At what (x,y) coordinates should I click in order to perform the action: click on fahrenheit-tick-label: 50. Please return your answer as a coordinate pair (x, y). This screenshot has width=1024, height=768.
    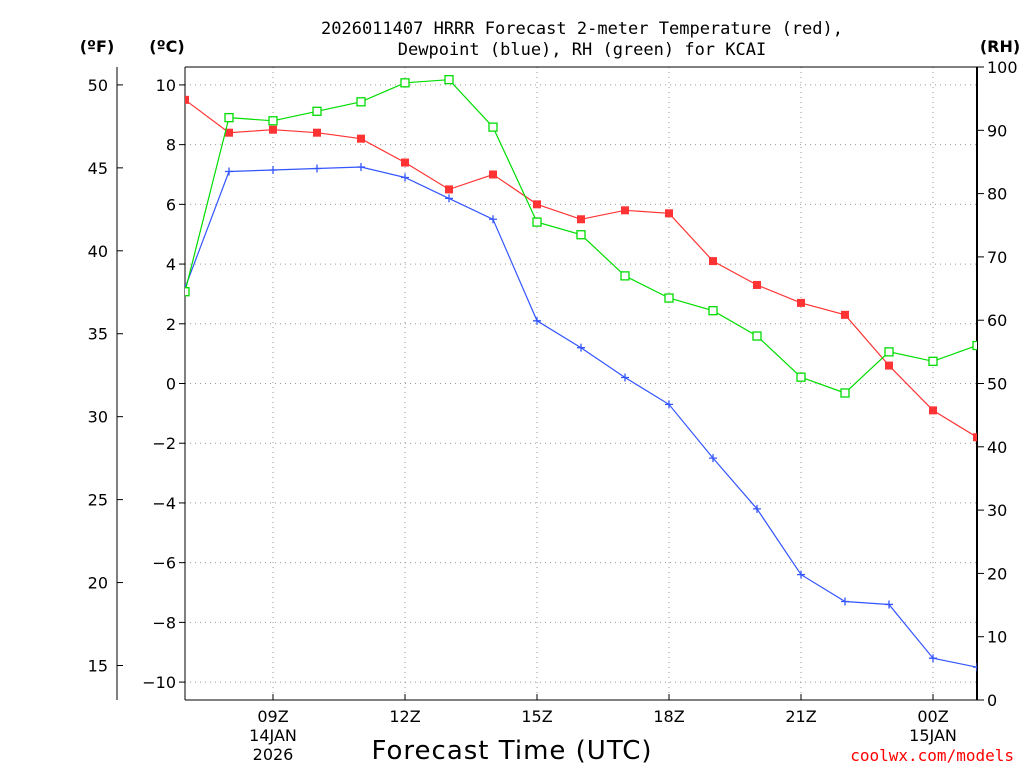
    Looking at the image, I should click on (98, 85).